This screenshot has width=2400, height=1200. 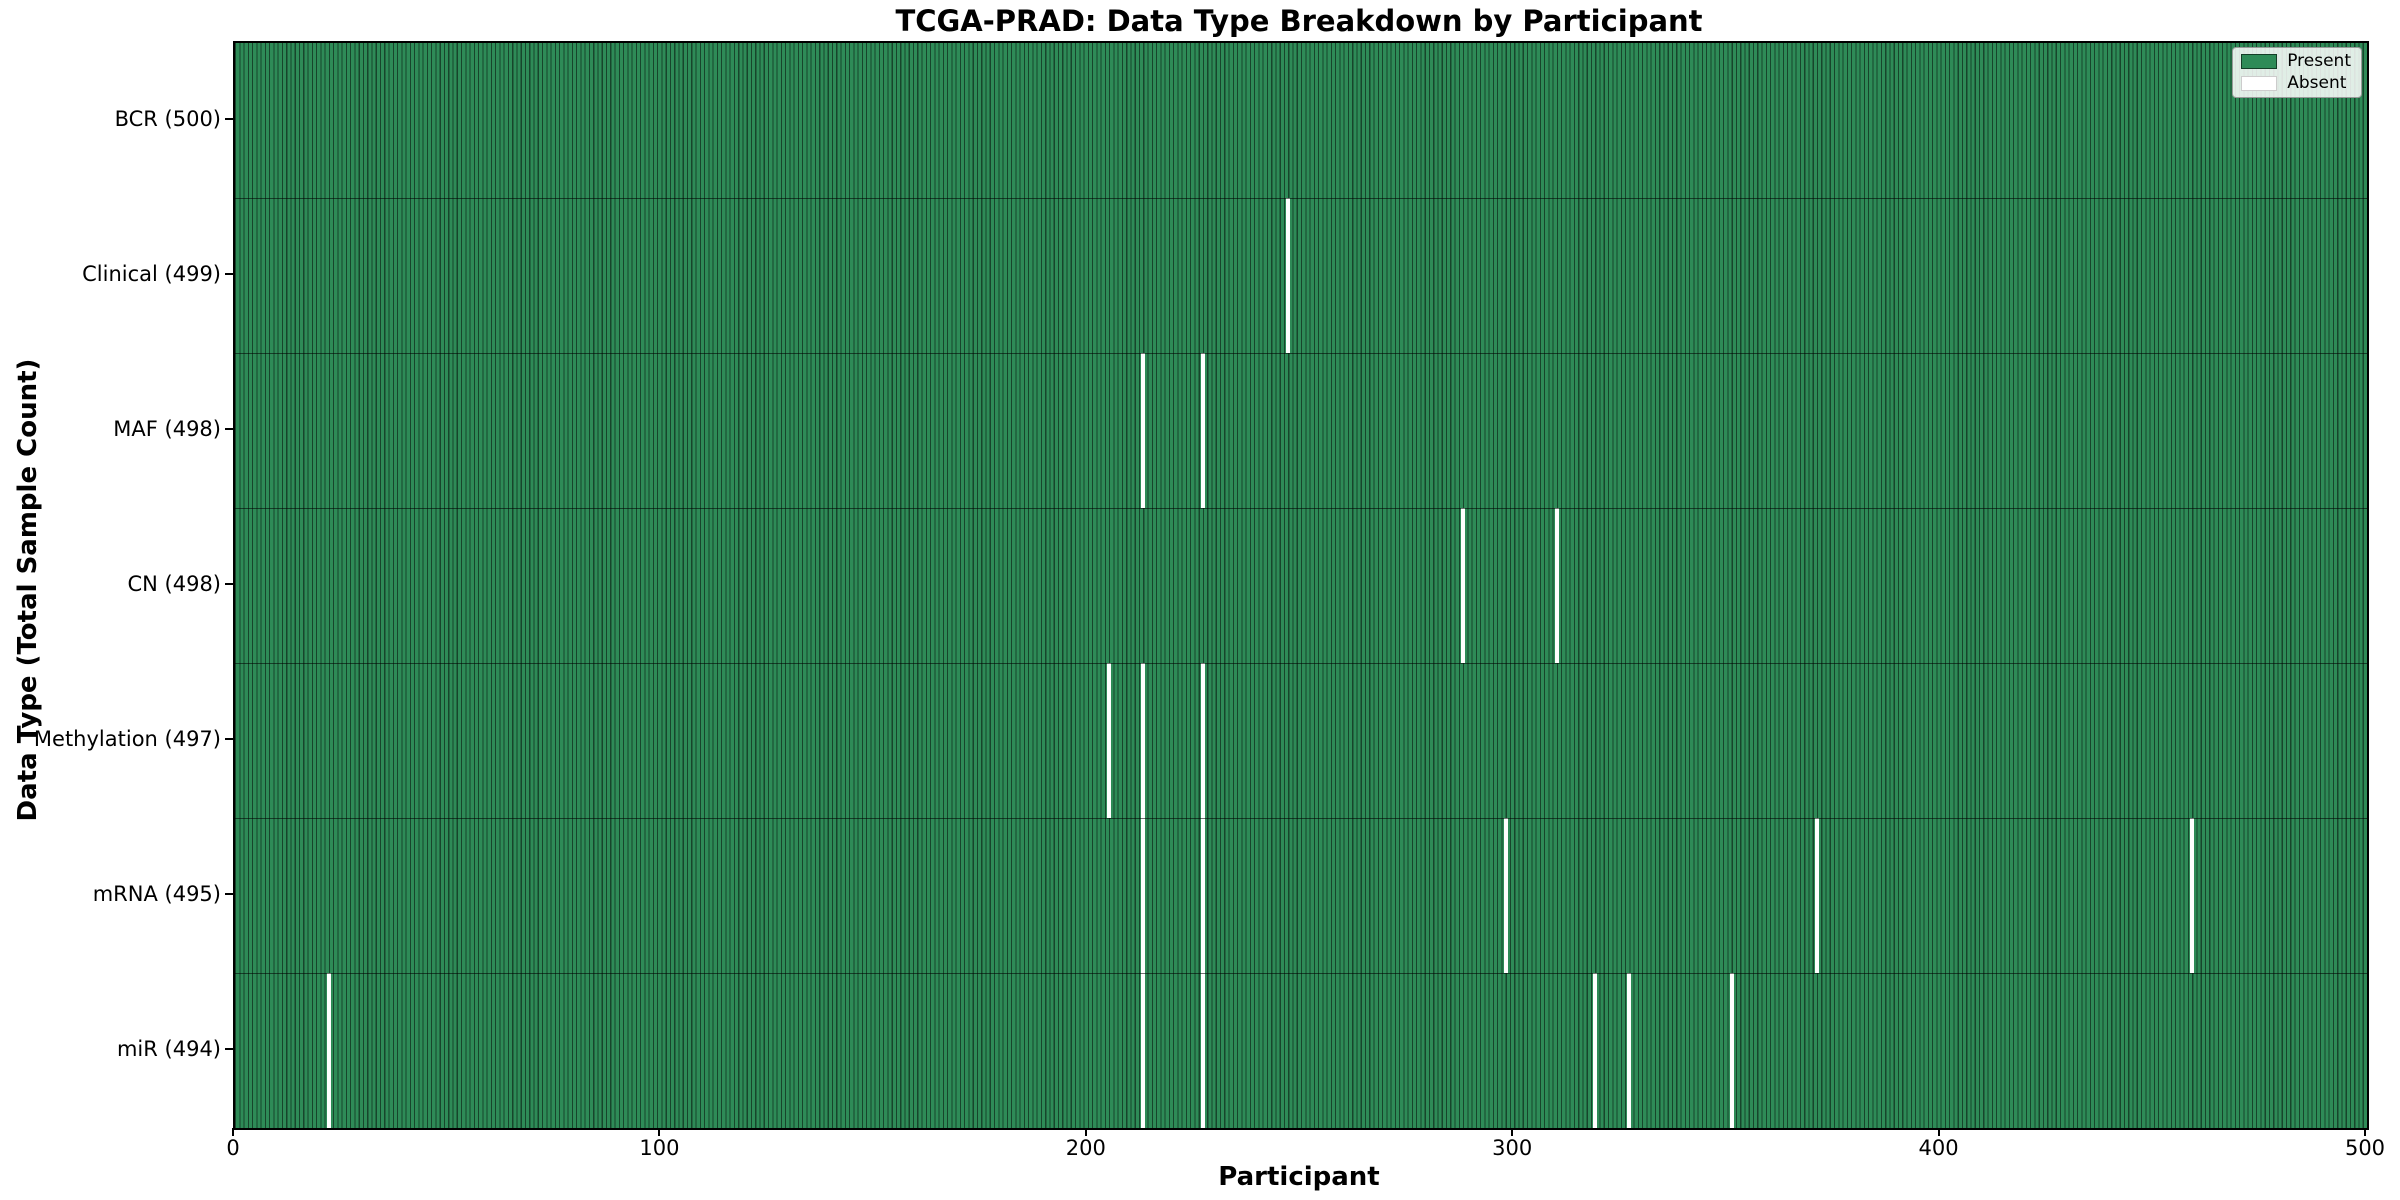 What do you see at coordinates (167, 118) in the screenshot?
I see `y-tick-label-bcr: BCR (500)` at bounding box center [167, 118].